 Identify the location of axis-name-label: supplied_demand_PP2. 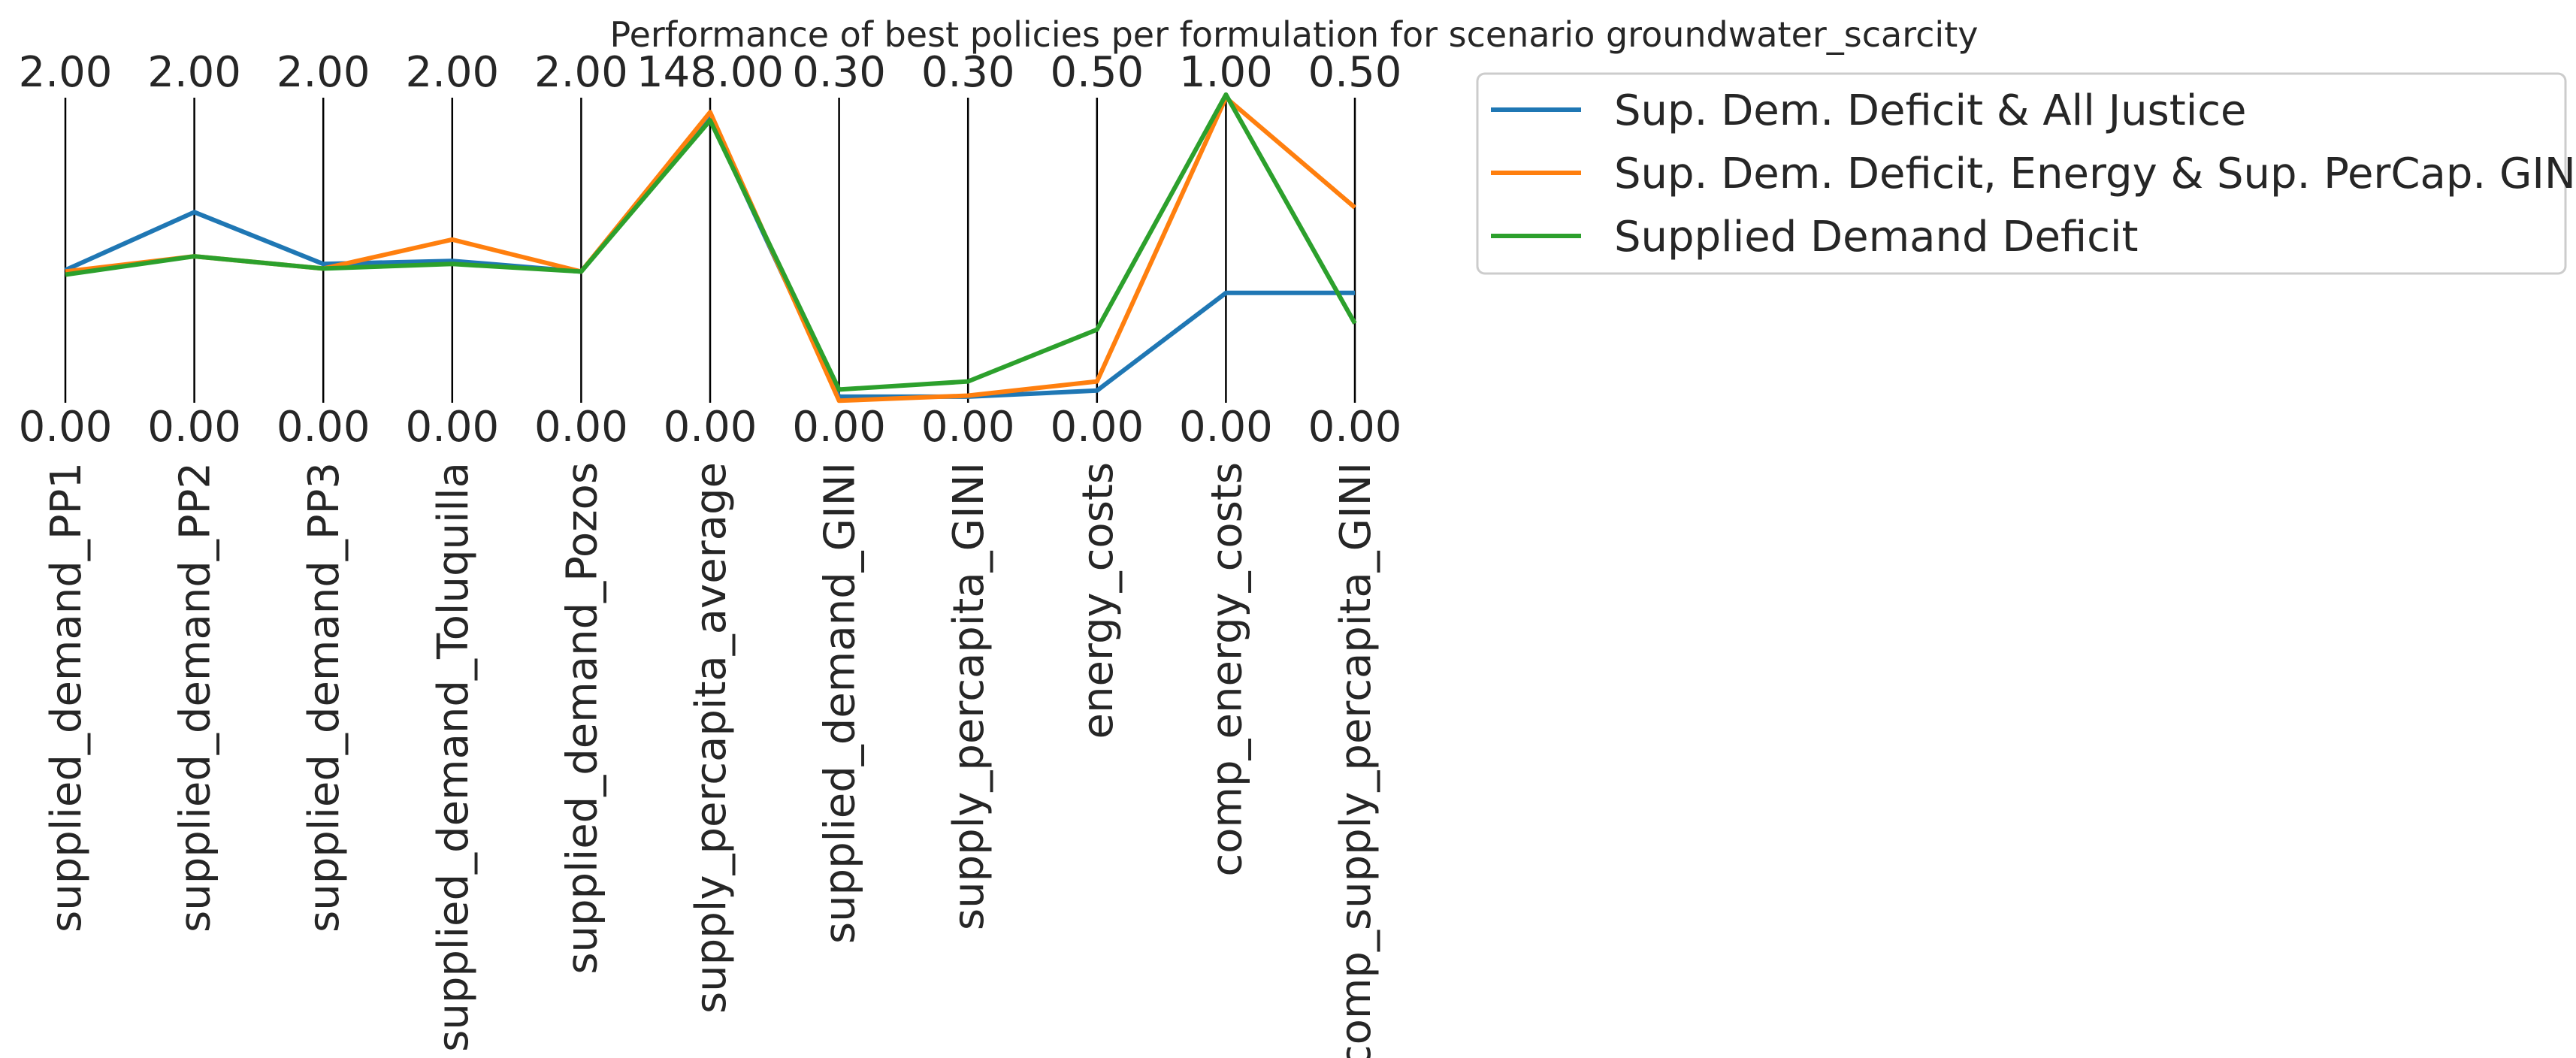
(195, 698).